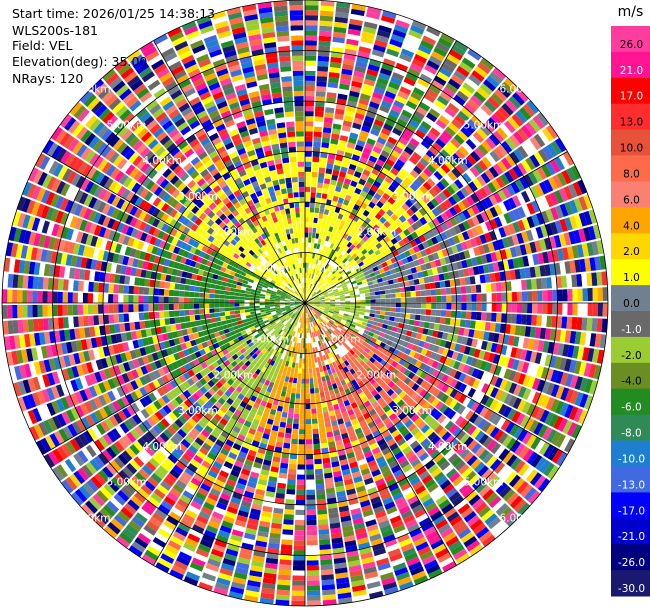 The image size is (650, 610). I want to click on ray, so click(451, 256).